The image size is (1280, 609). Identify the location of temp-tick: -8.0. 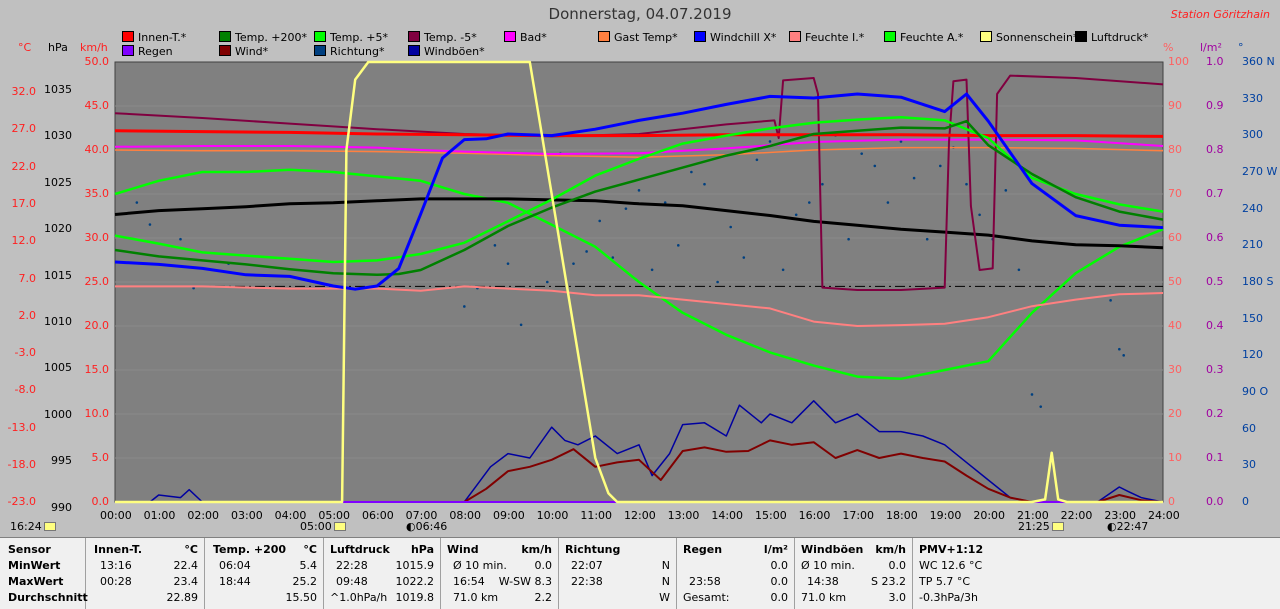
(25, 390).